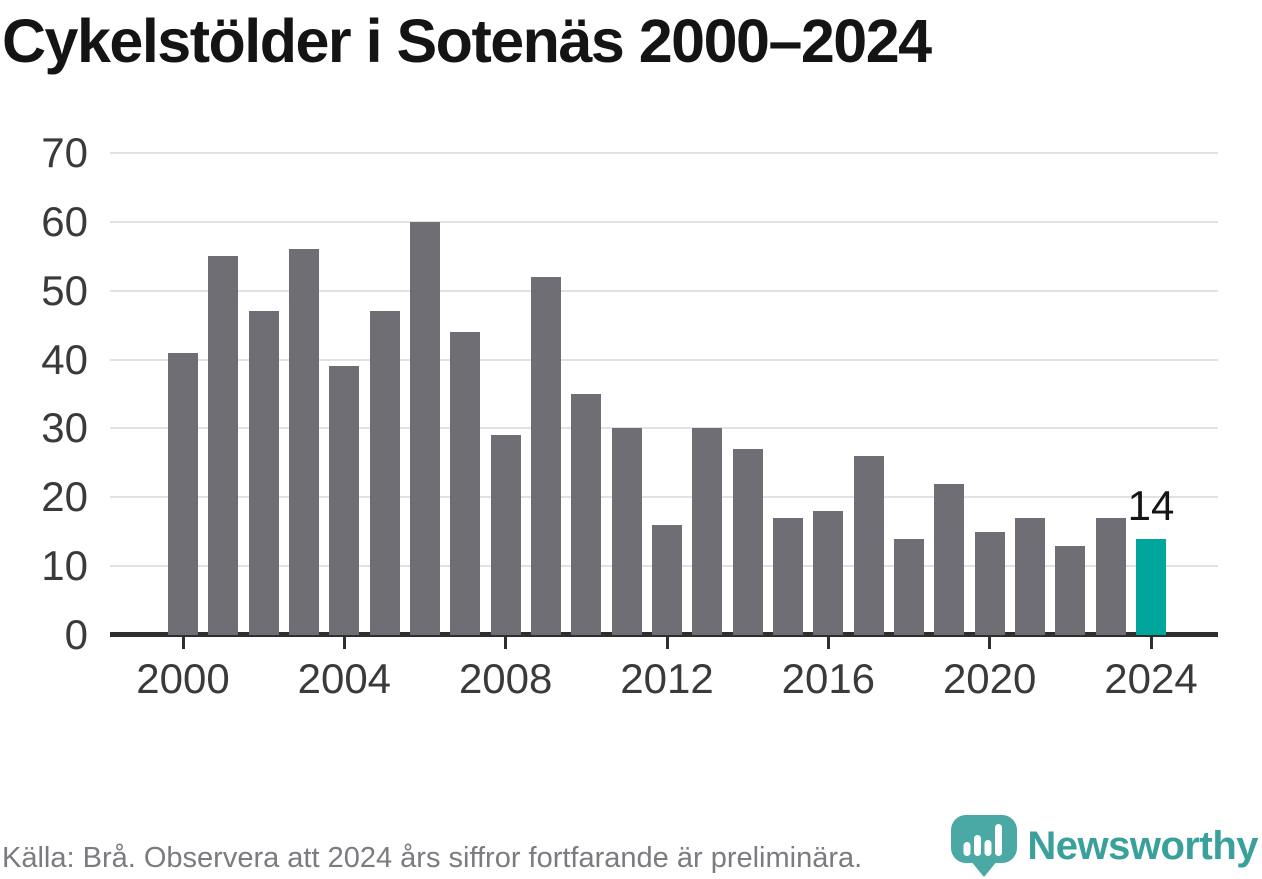 The width and height of the screenshot is (1262, 879). Describe the element at coordinates (1070, 590) in the screenshot. I see `bar-2022` at that location.